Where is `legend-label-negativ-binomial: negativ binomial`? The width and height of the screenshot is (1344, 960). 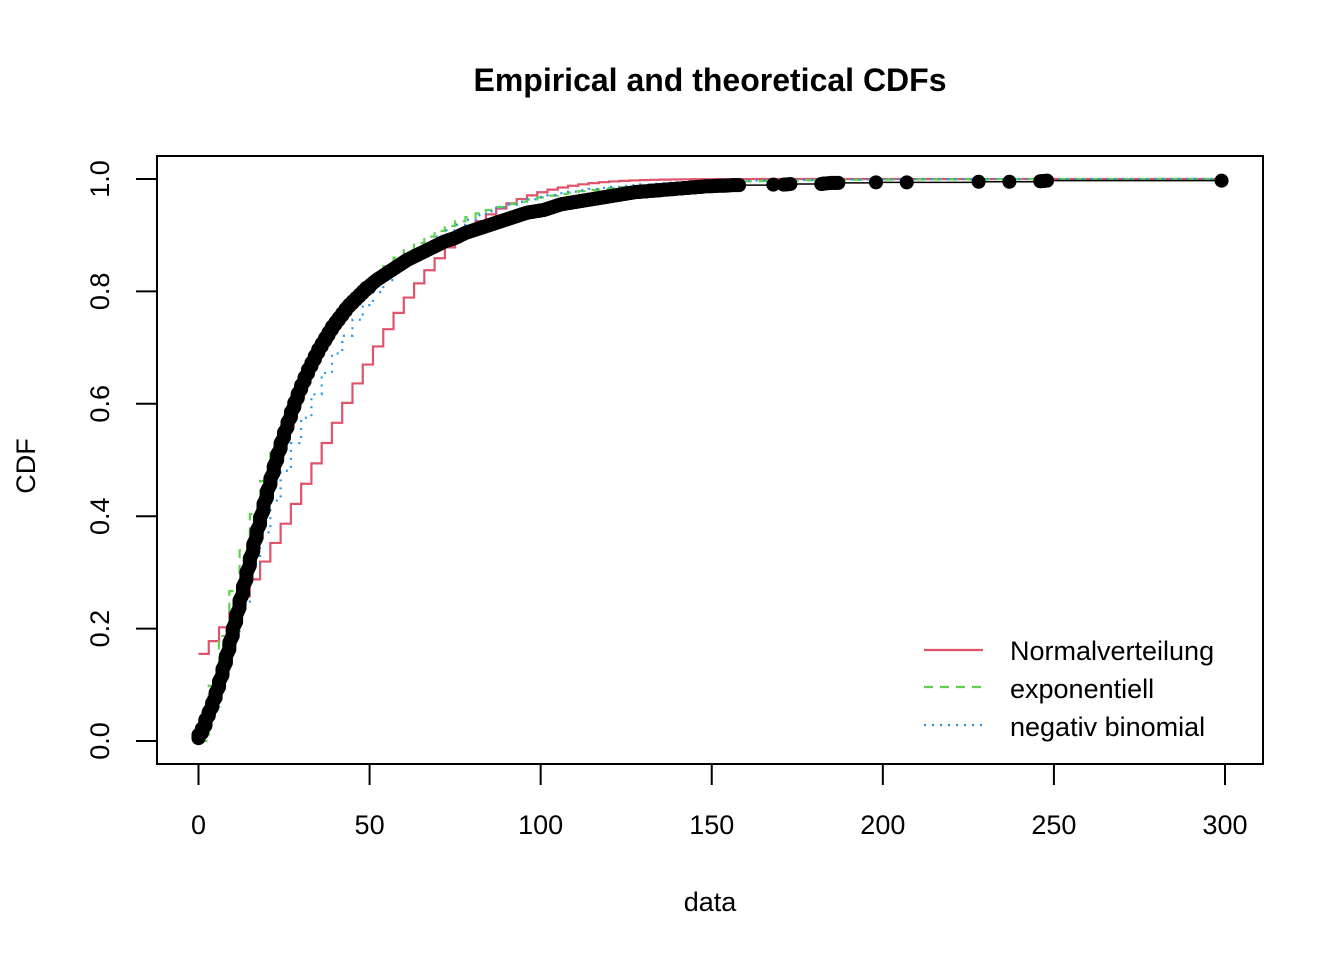 legend-label-negativ-binomial: negativ binomial is located at coordinates (1107, 727).